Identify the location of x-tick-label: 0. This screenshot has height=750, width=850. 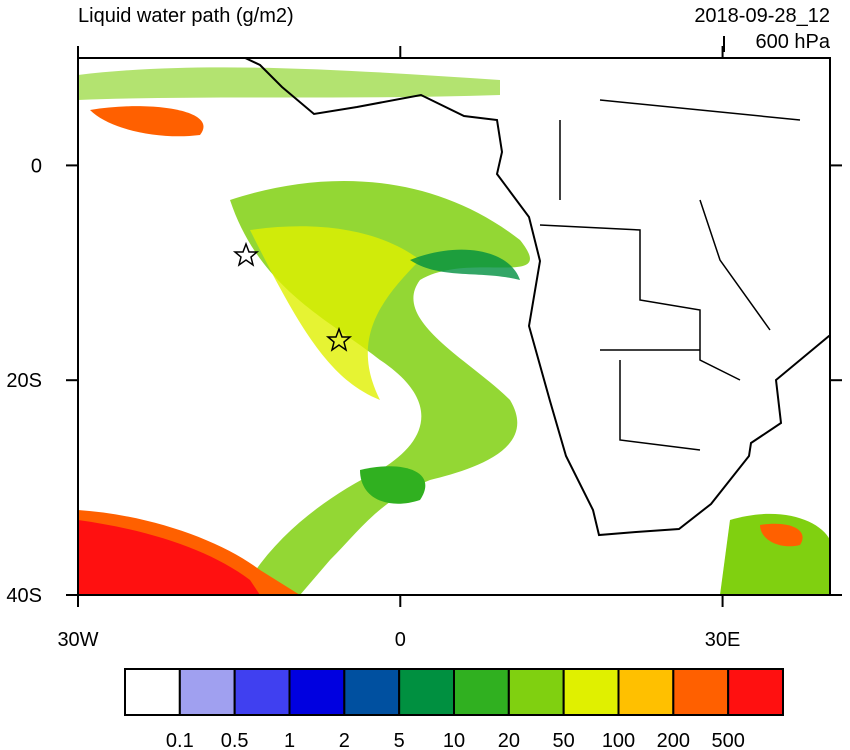
(400, 640).